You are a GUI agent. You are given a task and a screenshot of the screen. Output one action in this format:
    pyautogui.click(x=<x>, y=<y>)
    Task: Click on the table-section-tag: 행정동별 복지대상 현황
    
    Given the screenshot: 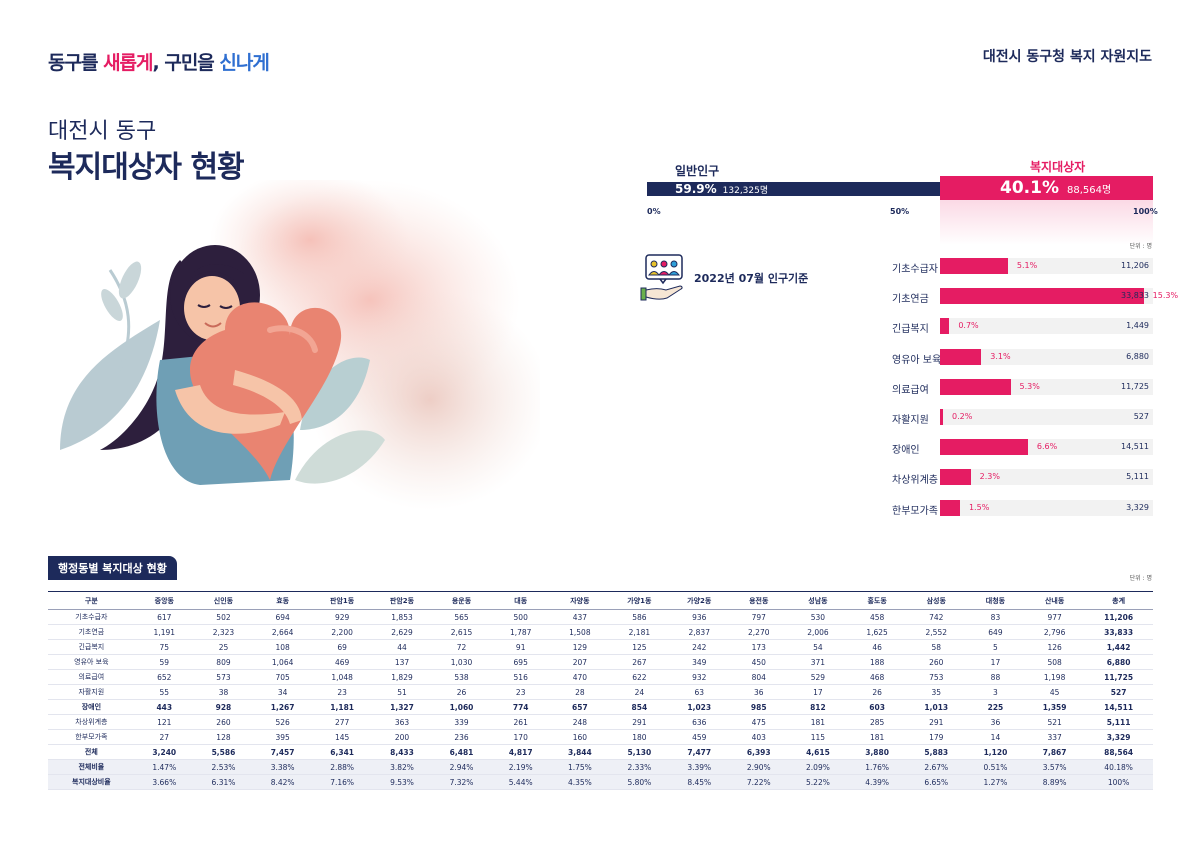 What is the action you would take?
    pyautogui.click(x=112, y=568)
    